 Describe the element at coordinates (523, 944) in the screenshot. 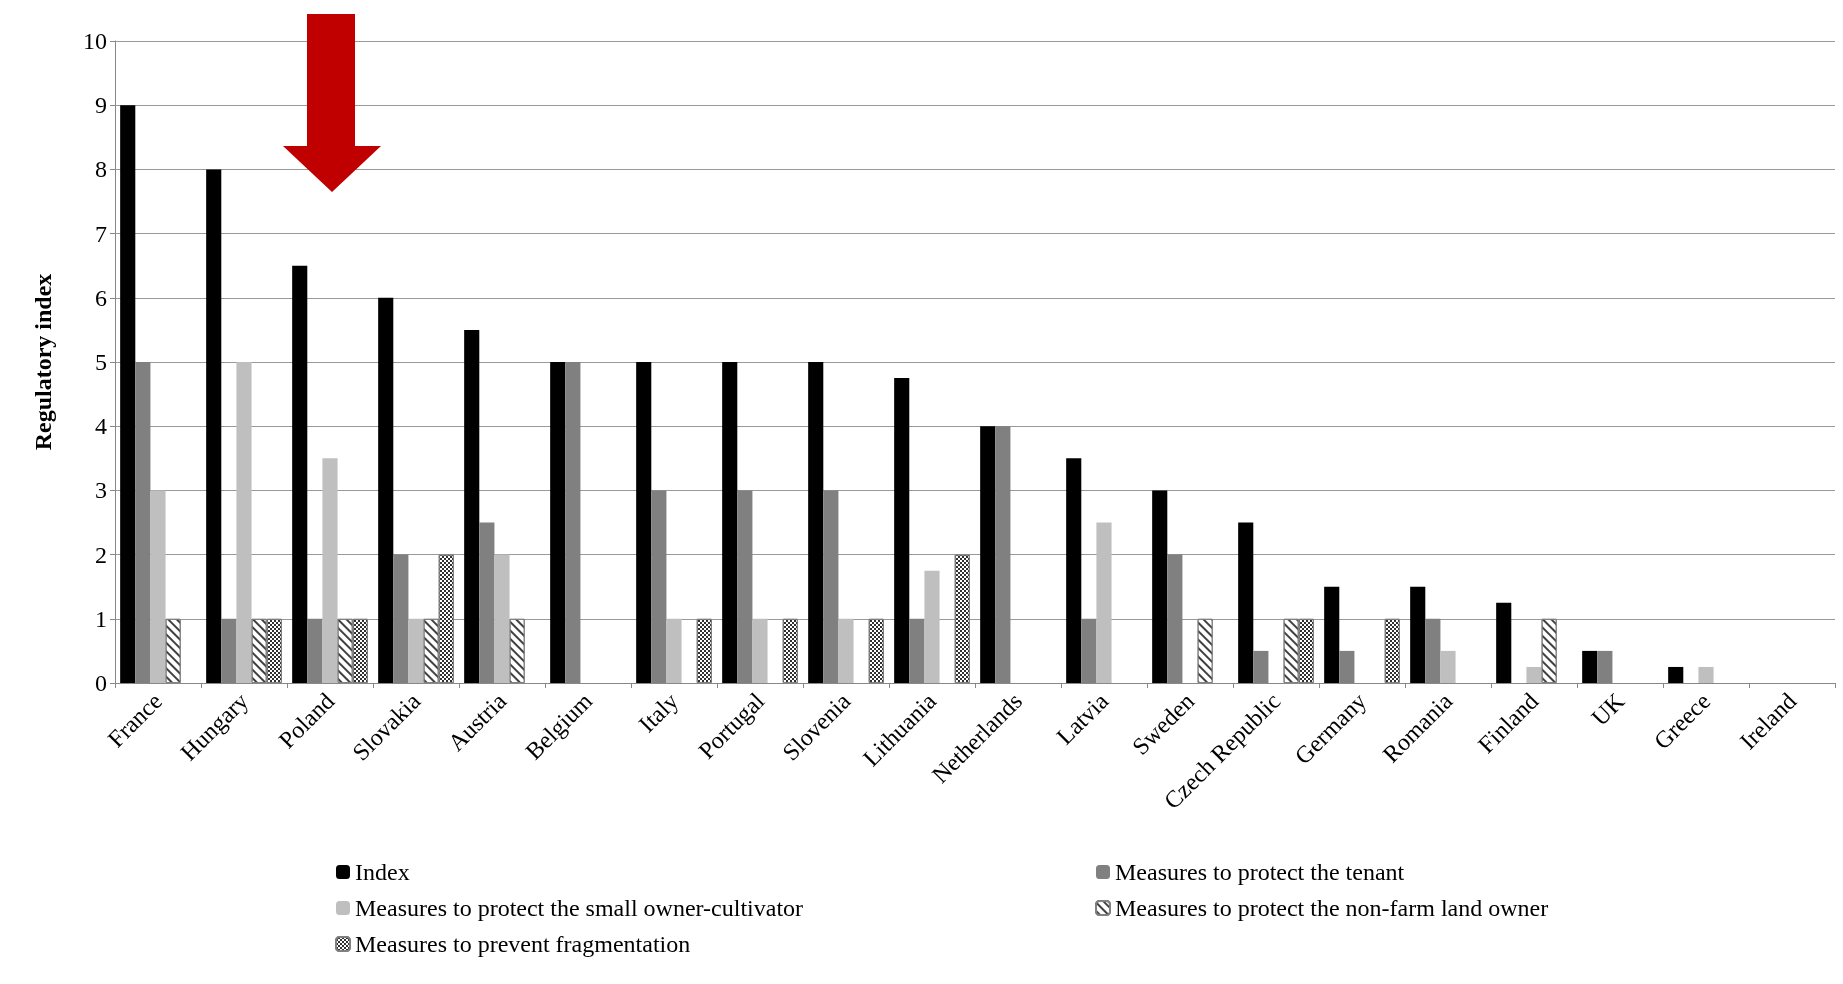

I see `legend-label: Measures to prevent fragmentation` at that location.